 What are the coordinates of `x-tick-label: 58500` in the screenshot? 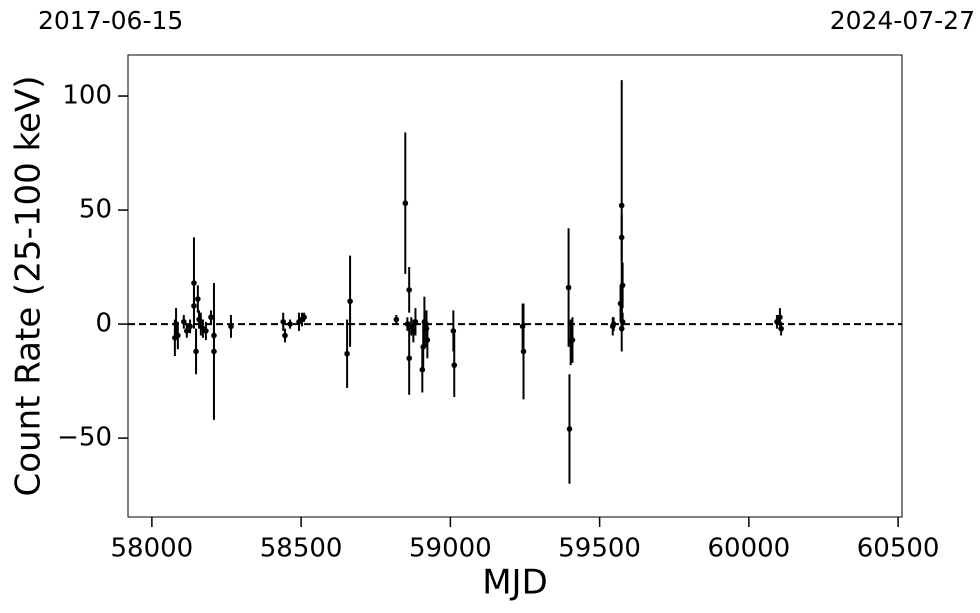 It's located at (301, 549).